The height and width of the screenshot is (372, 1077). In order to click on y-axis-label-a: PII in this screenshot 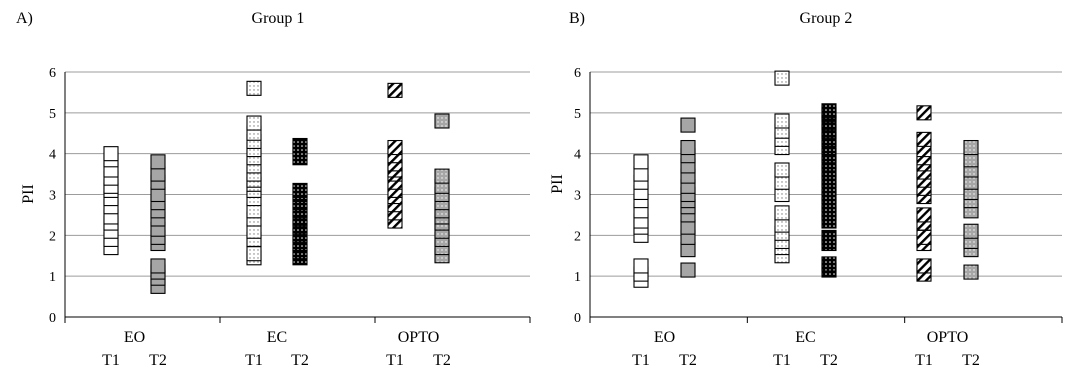, I will do `click(28, 194)`.